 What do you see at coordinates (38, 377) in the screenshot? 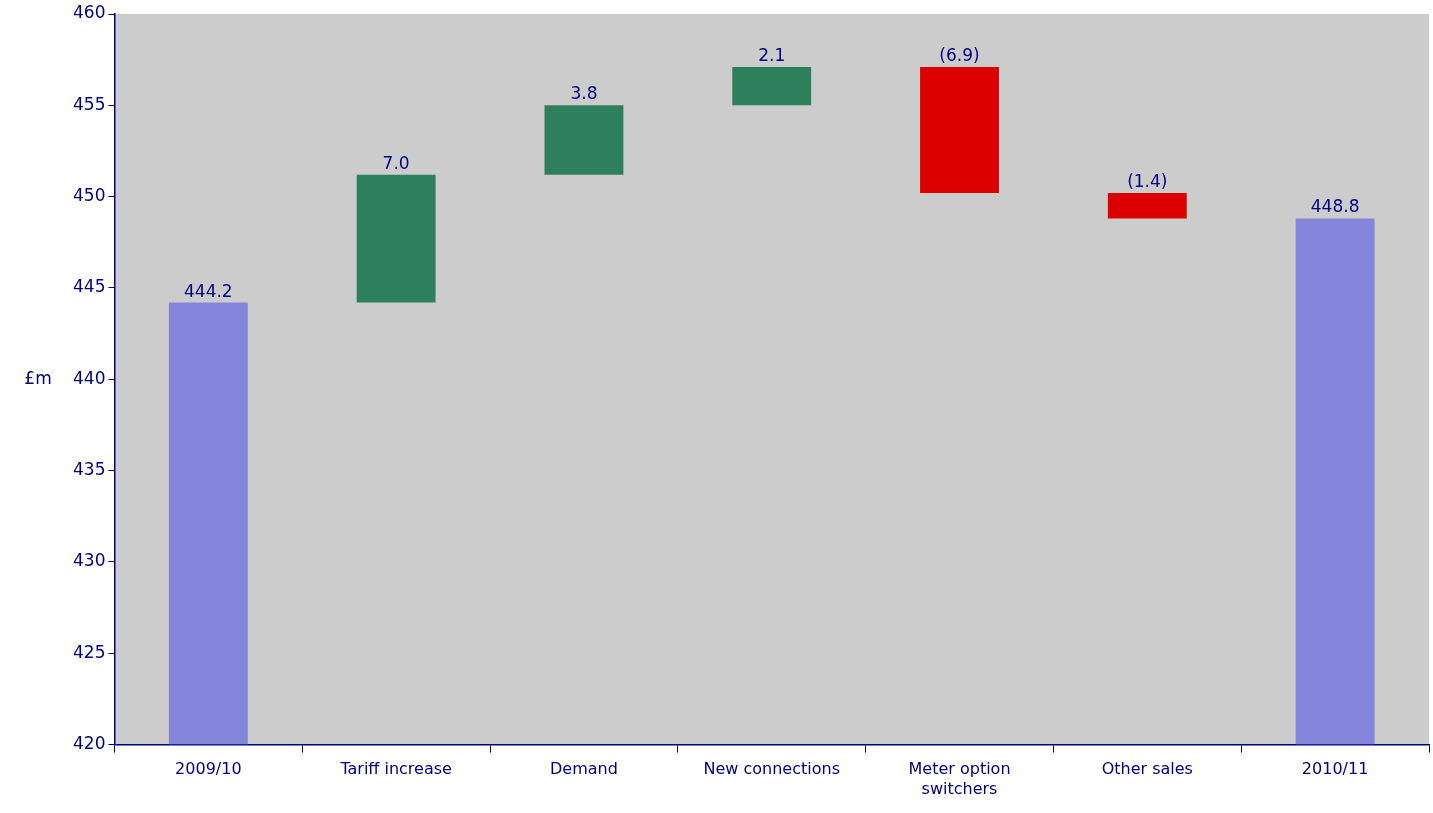
I see `y-axis-title: £m` at bounding box center [38, 377].